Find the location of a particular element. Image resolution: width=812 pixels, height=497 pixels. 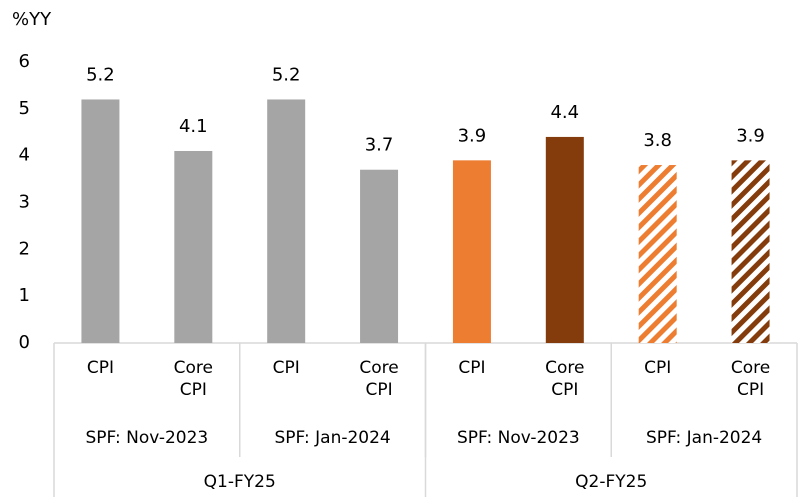

data-label: 4.4 is located at coordinates (564, 112).